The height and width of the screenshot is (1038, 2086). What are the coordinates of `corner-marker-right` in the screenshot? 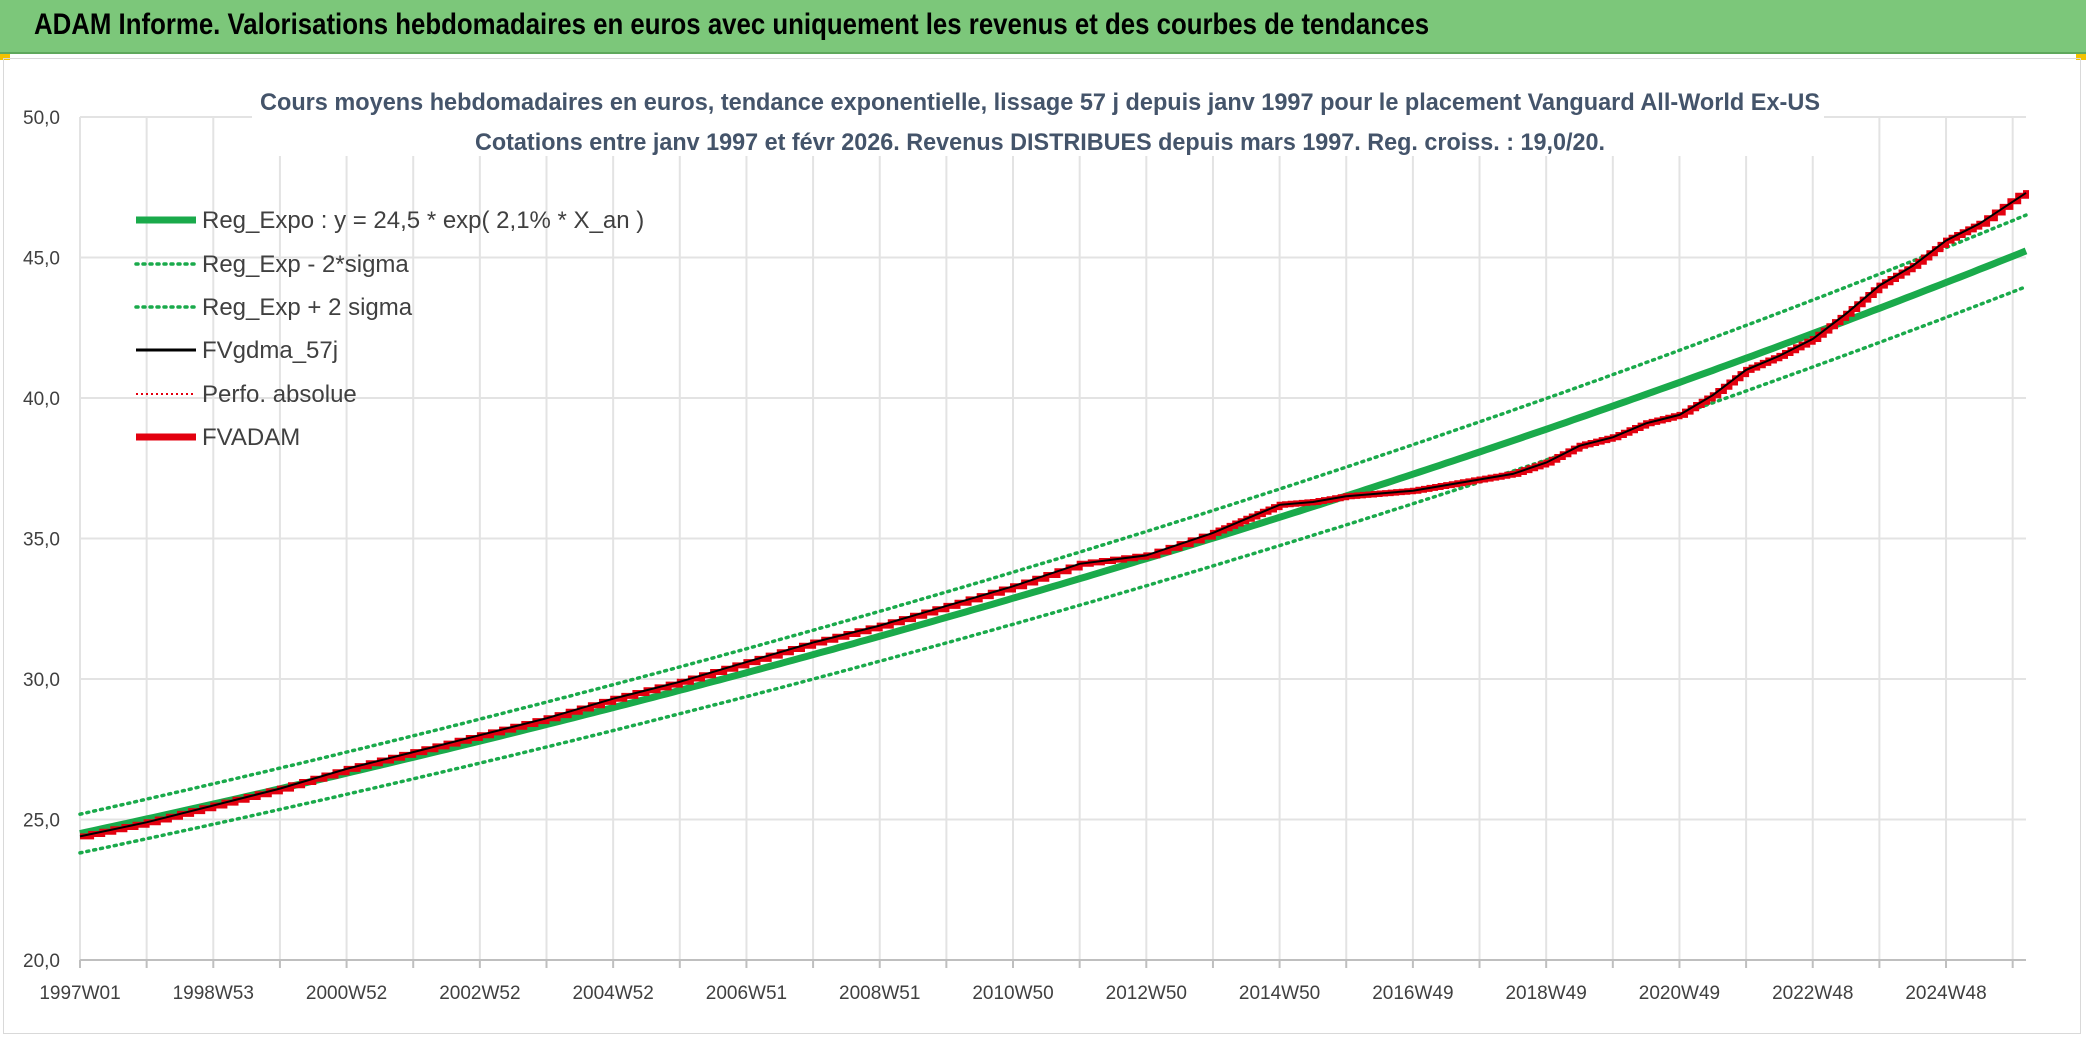 It's located at (2081, 57).